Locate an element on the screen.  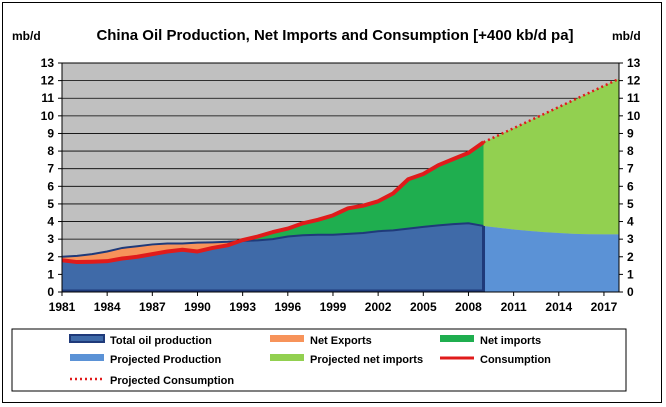
x-tick-label: 2011 is located at coordinates (514, 307).